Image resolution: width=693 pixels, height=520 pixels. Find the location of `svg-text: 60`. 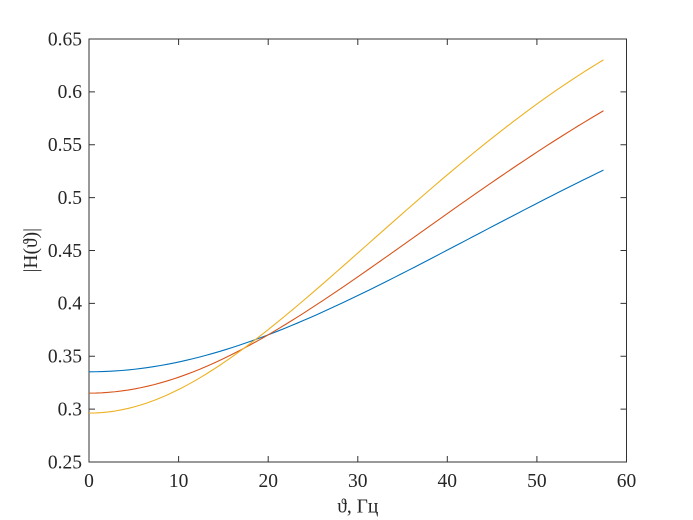

svg-text: 60 is located at coordinates (627, 481).